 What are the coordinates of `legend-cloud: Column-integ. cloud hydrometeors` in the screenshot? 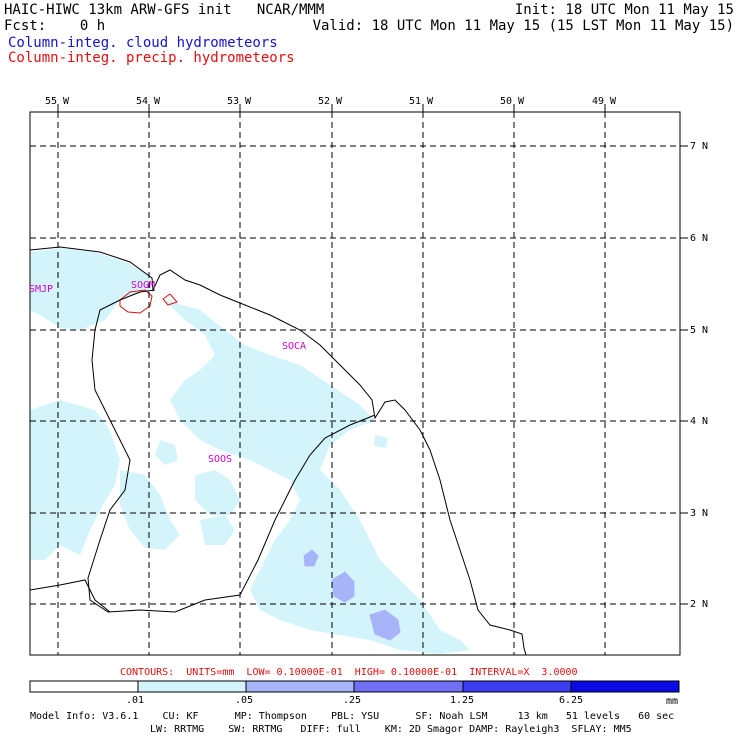 It's located at (143, 43).